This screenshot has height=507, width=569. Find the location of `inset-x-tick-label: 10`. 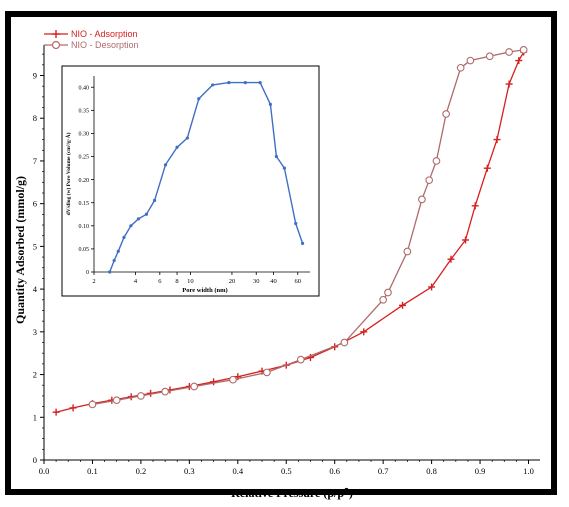

inset-x-tick-label: 10 is located at coordinates (190, 281).